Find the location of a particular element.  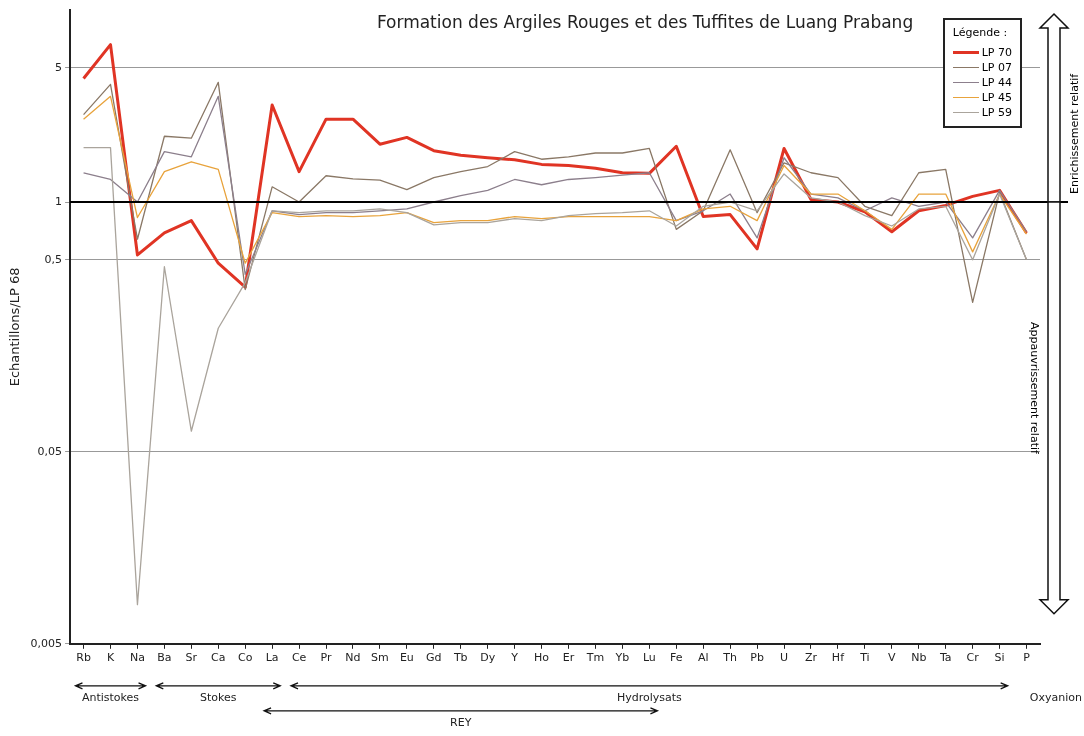

x-tick-label: Ho is located at coordinates (542, 658).